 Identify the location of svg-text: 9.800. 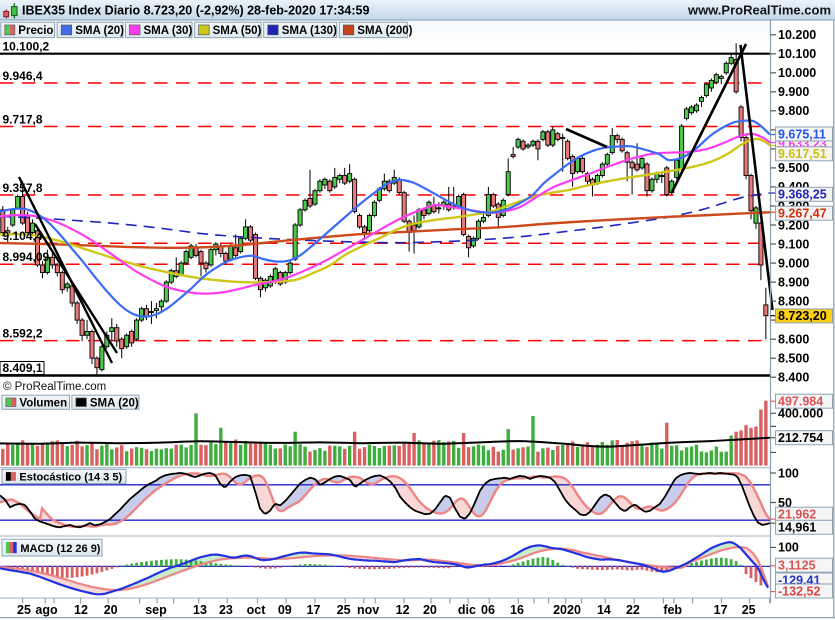
(793, 111).